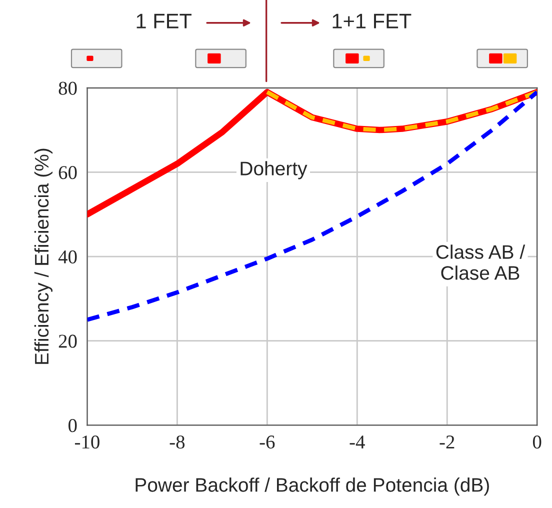  What do you see at coordinates (357, 442) in the screenshot?
I see `x-tick-label: -4` at bounding box center [357, 442].